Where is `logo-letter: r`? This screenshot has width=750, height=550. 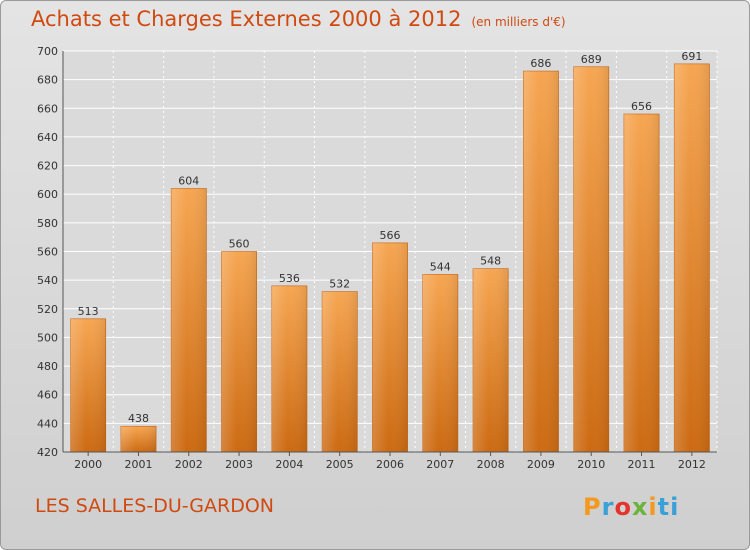 logo-letter: r is located at coordinates (608, 507).